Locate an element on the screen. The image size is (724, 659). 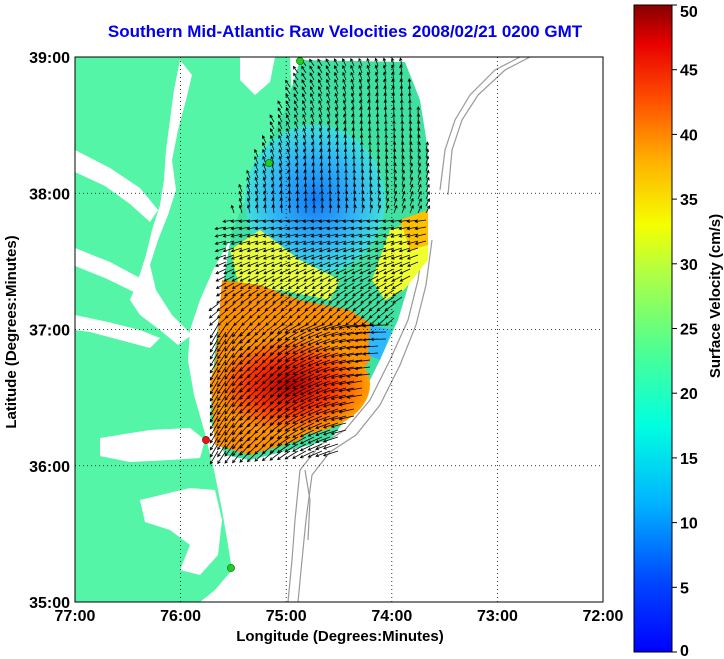
colorbar-tick-label: 5 is located at coordinates (684, 588).